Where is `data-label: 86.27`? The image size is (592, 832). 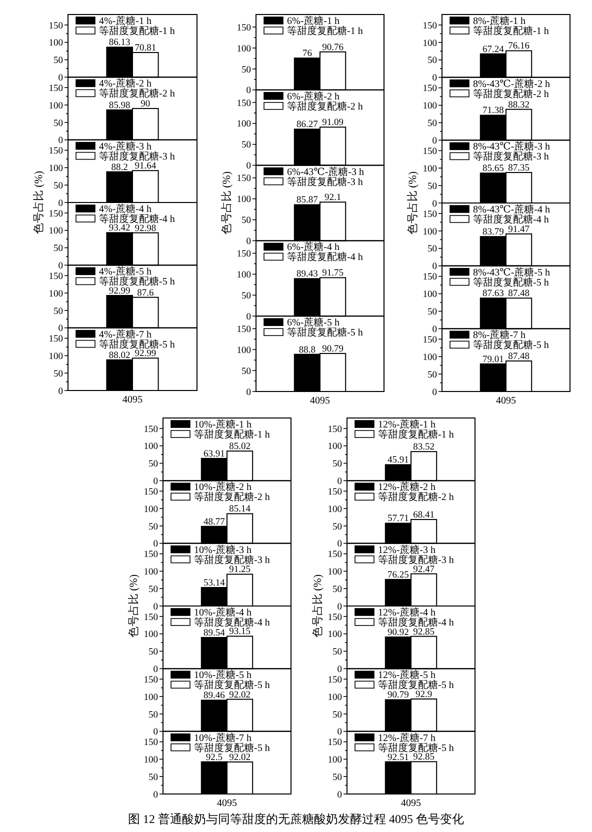
data-label: 86.27 is located at coordinates (307, 125).